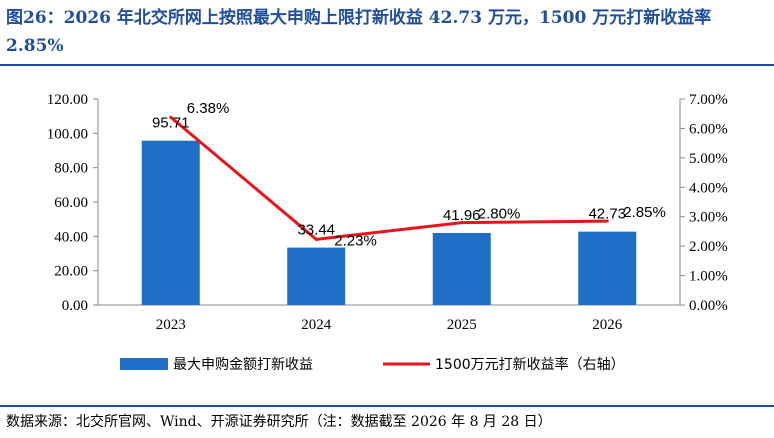  I want to click on line-value-label: 2.23%, so click(355, 240).